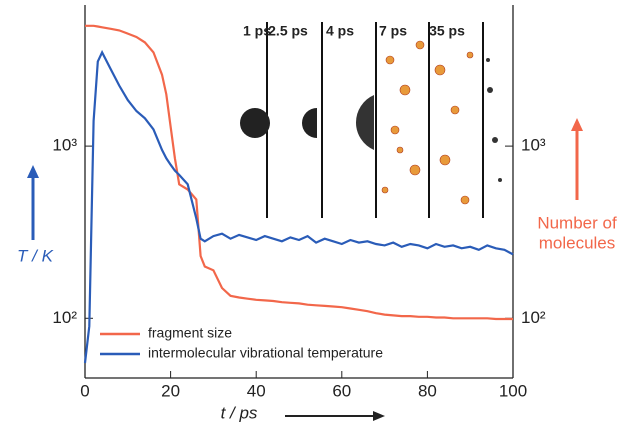  Describe the element at coordinates (340, 31) in the screenshot. I see `annotation: 4 ps` at that location.